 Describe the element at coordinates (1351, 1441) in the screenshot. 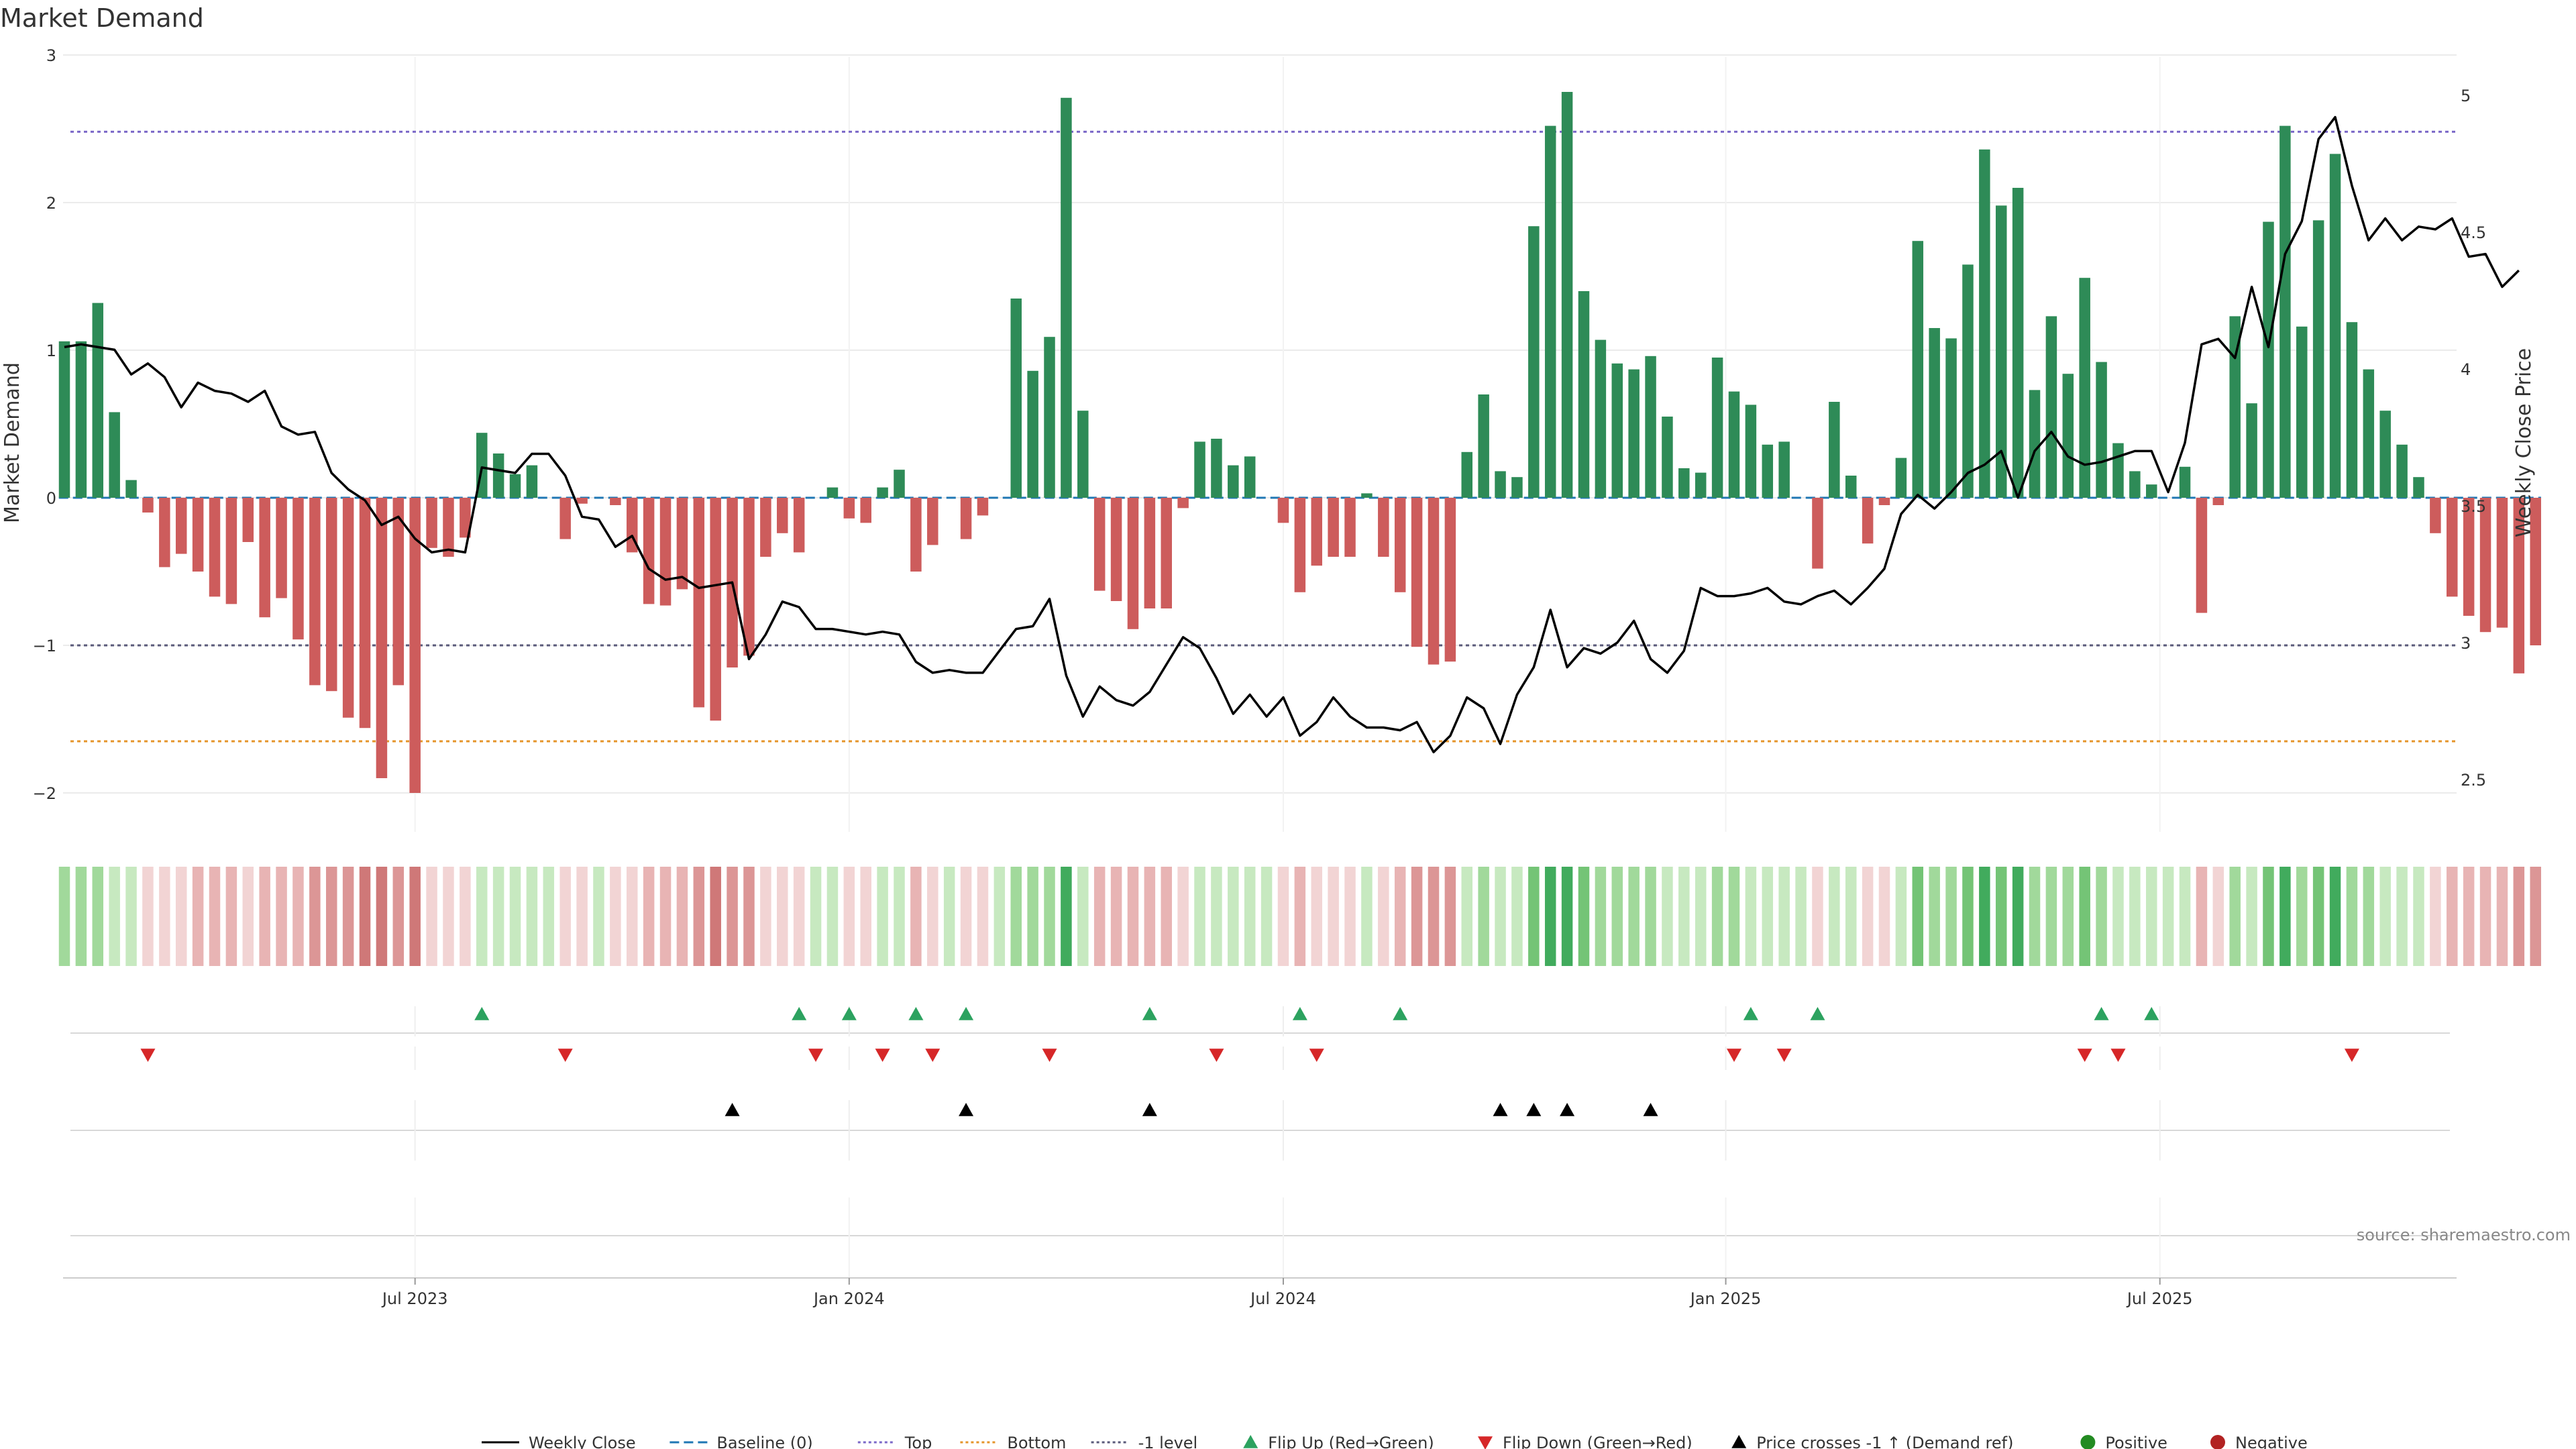

I see `legend-label-flip-up: Flip Up (Red→Green)` at that location.